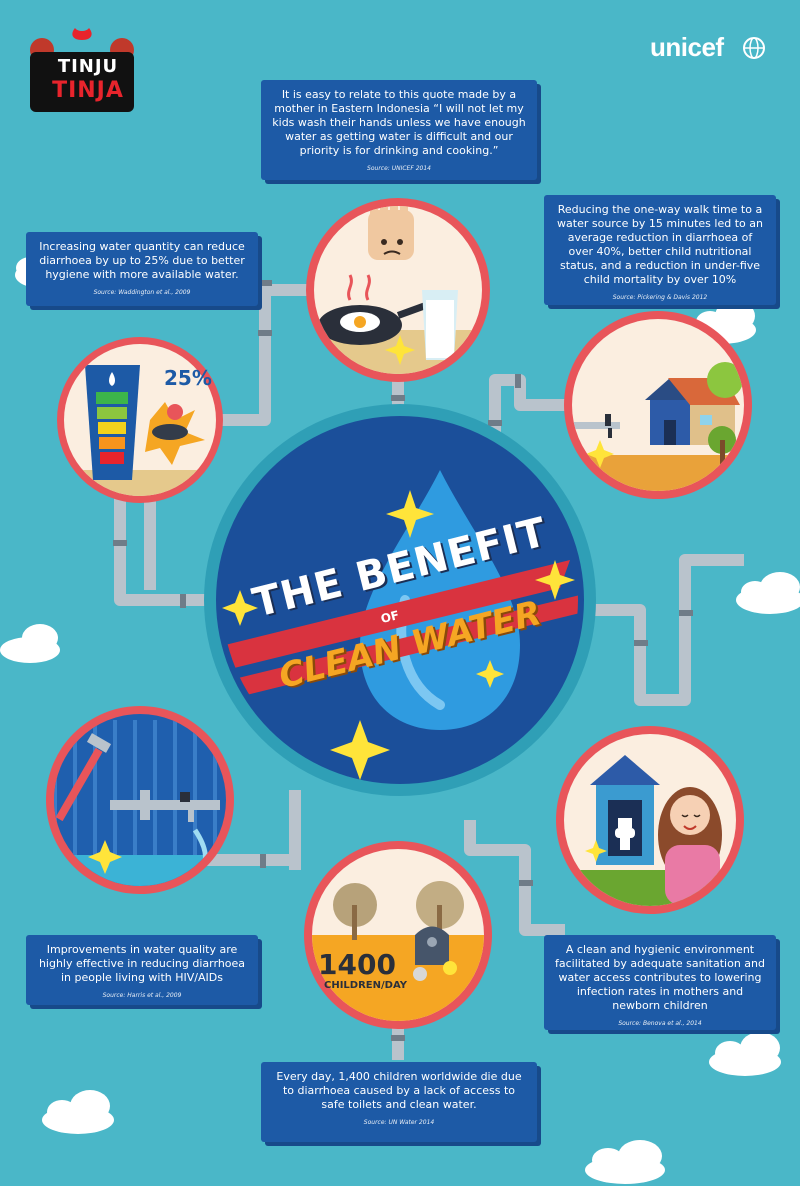  What do you see at coordinates (660, 1023) in the screenshot?
I see `fact-source: Source: Benova et al., 2014` at bounding box center [660, 1023].